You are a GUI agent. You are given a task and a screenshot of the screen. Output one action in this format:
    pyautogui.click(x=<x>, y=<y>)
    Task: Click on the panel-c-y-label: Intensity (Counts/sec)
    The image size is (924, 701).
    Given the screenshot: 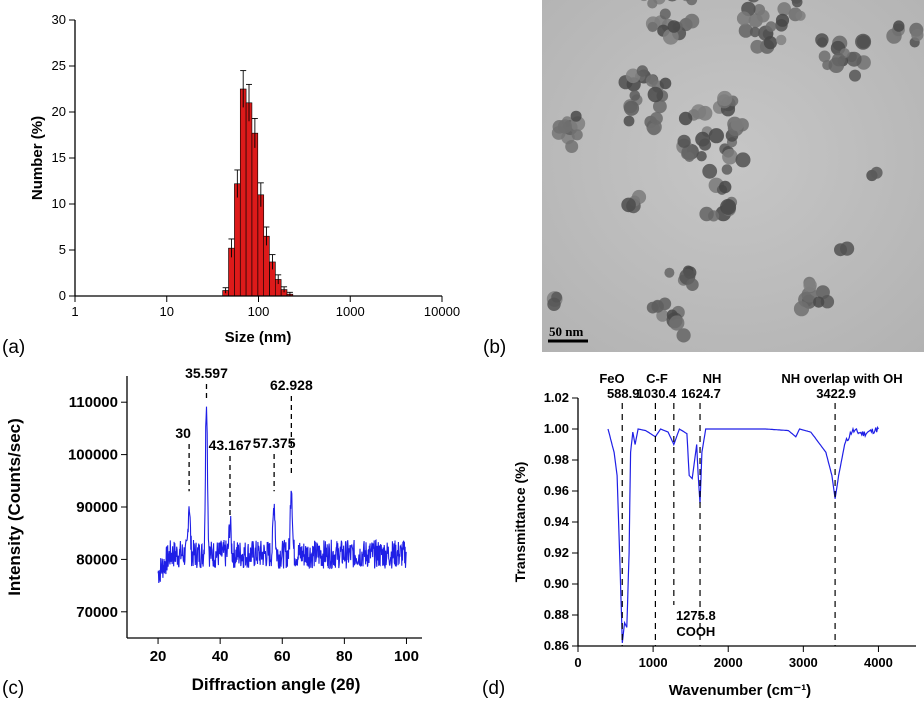 What is the action you would take?
    pyautogui.click(x=14, y=507)
    